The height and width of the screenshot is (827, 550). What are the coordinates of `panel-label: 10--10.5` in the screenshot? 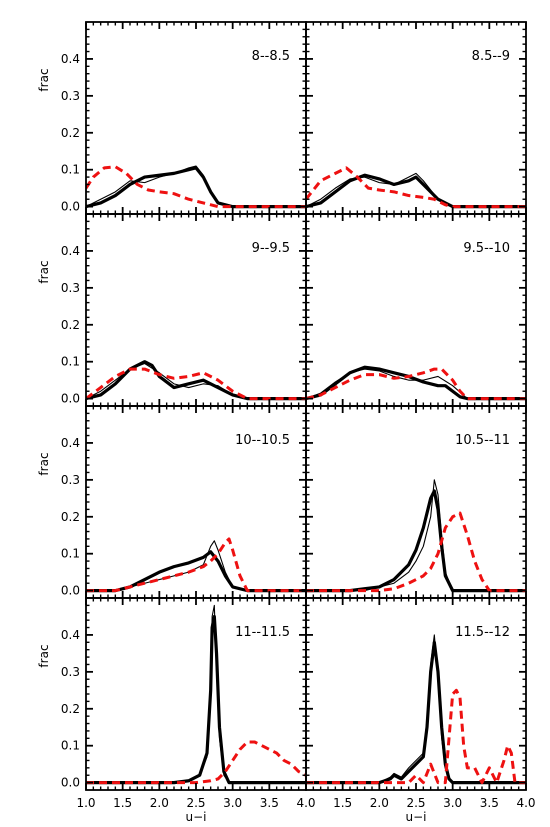 It's located at (262, 440).